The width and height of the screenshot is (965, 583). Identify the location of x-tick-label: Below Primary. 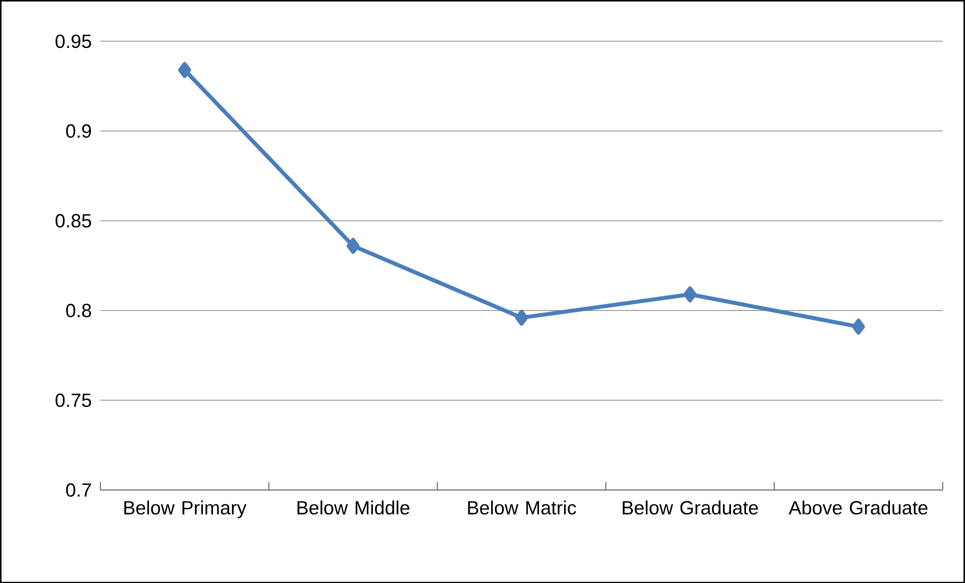
(185, 509).